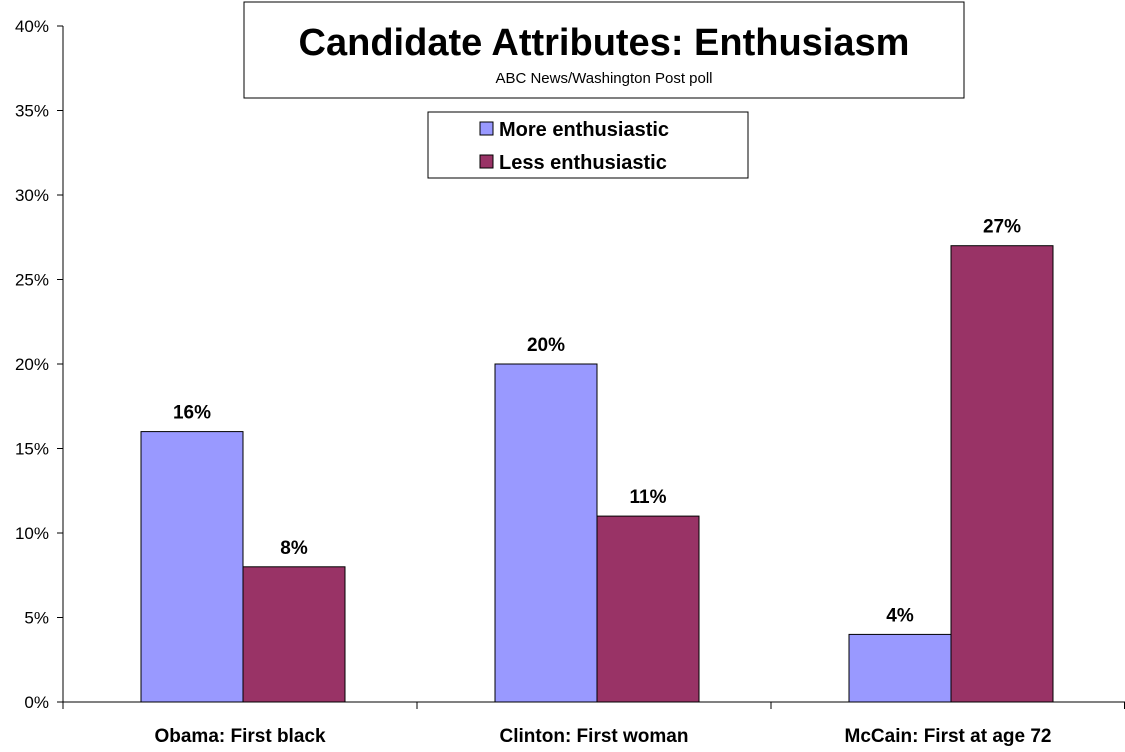  I want to click on y-tick-label-5: 5%, so click(36, 618).